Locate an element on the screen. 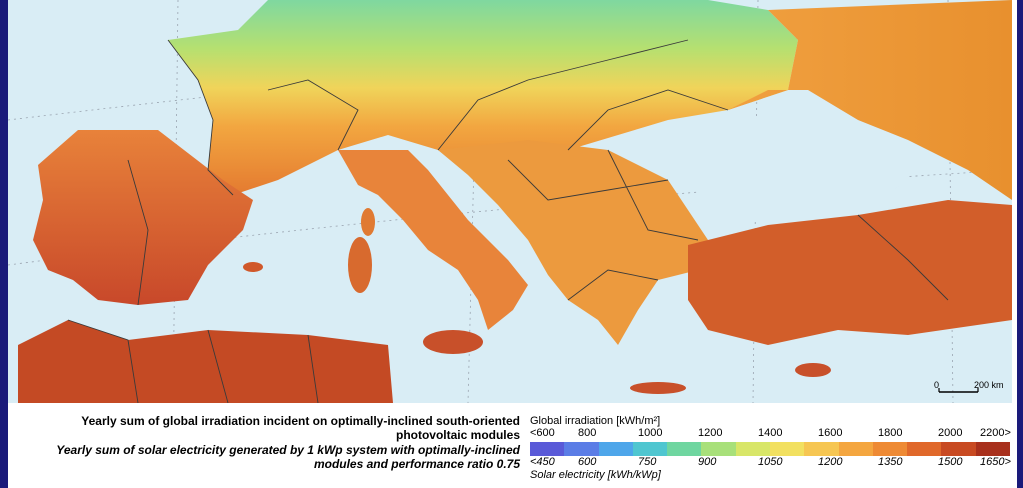 This screenshot has width=1023, height=488. legend-color-bar is located at coordinates (770, 449).